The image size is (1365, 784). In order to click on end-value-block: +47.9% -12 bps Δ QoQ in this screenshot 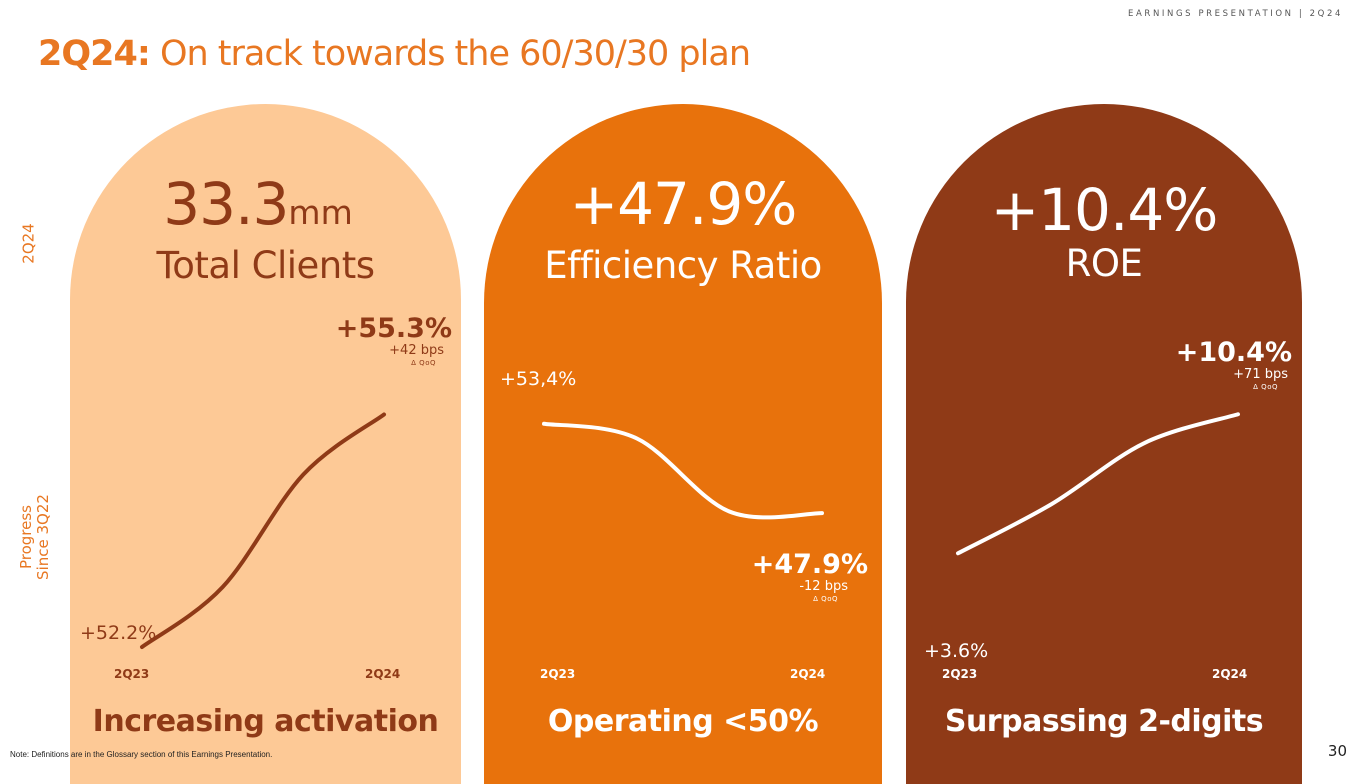, I will do `click(796, 577)`.